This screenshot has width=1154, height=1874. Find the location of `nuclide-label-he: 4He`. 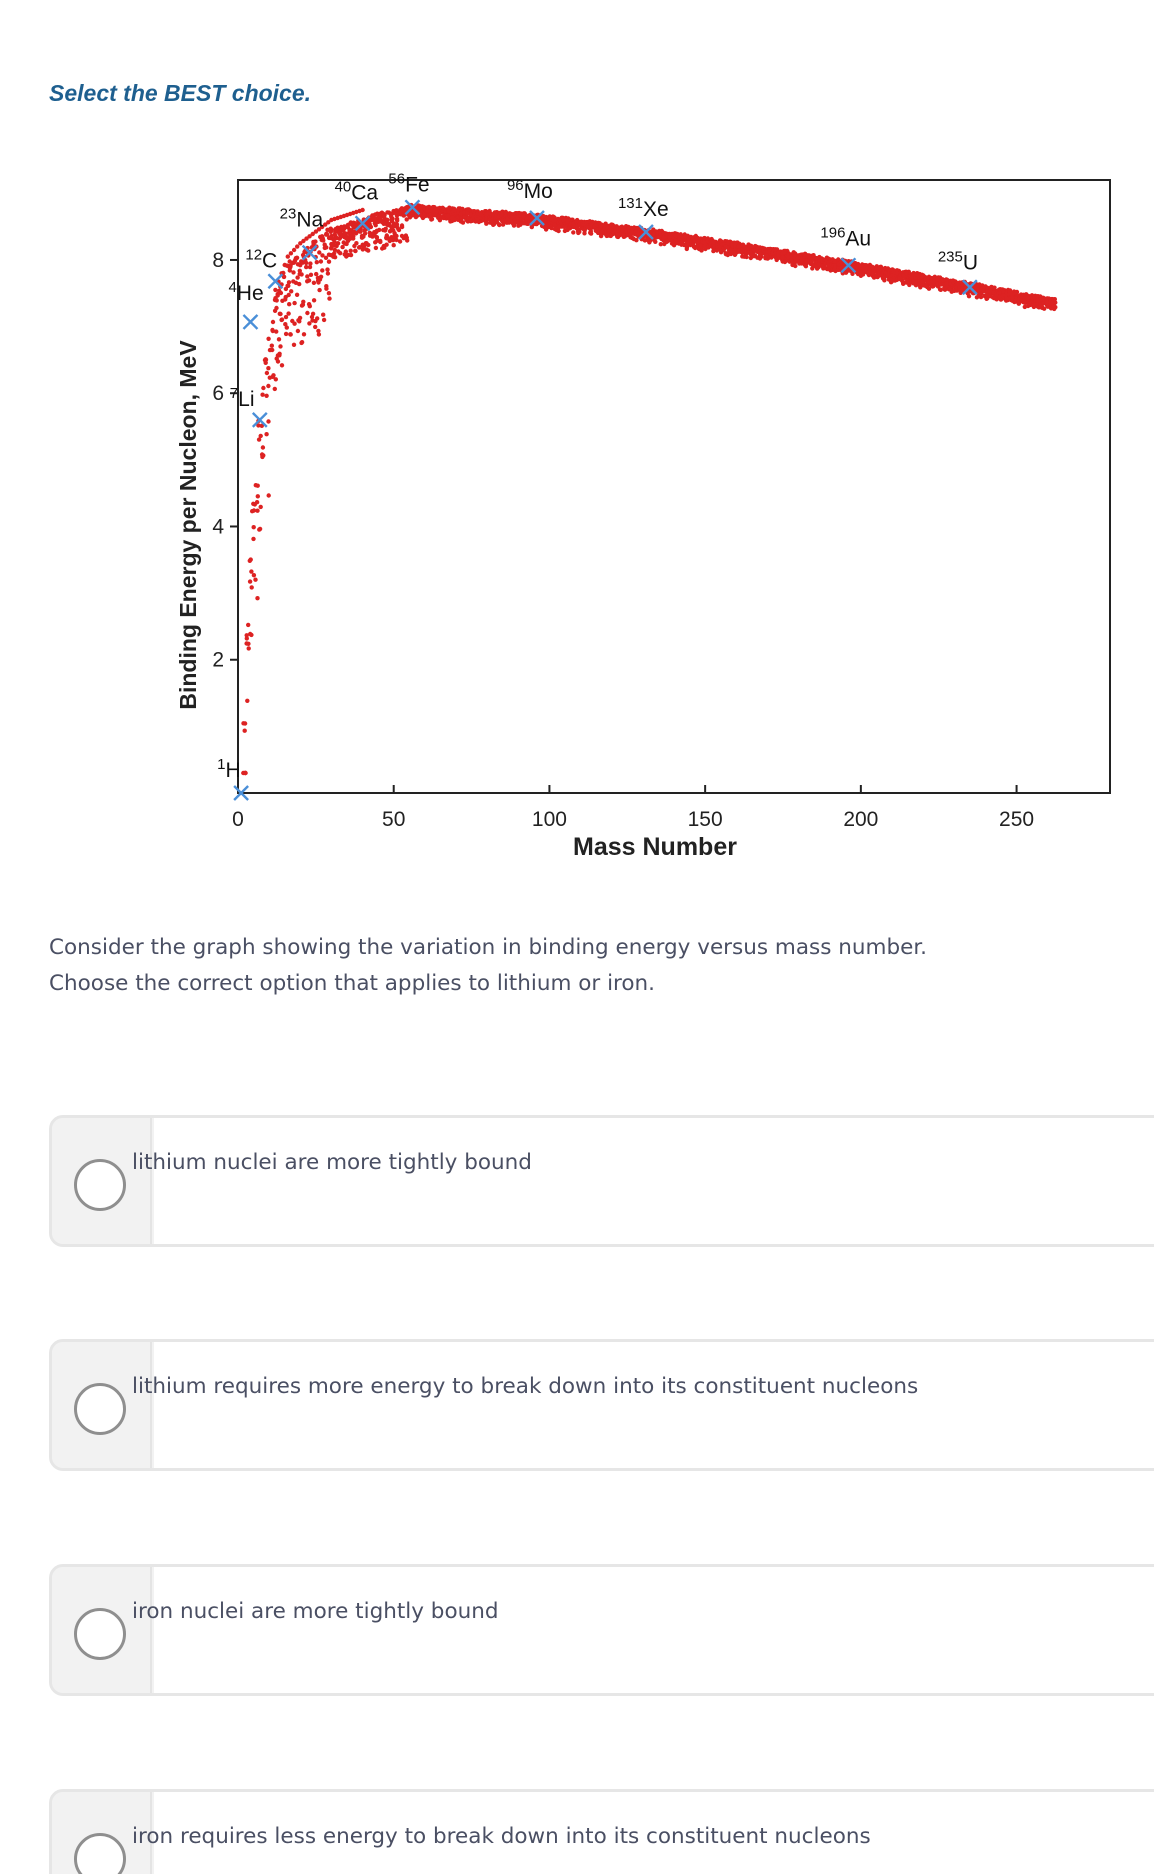

nuclide-label-he: 4He is located at coordinates (245, 292).